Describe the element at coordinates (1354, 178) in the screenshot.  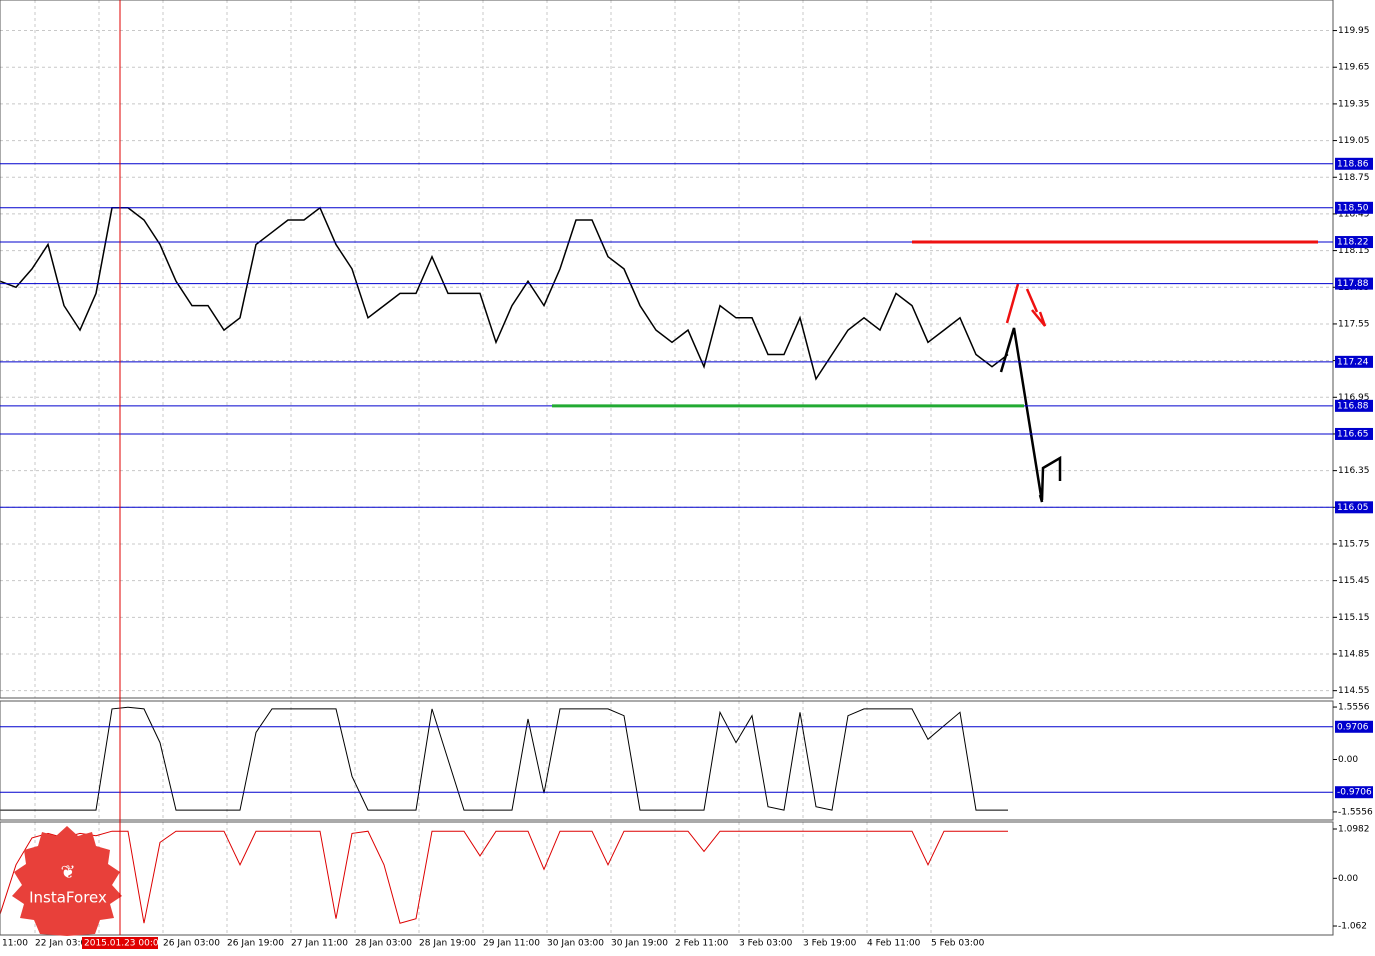
I see `y-tick-label: 118.75` at that location.